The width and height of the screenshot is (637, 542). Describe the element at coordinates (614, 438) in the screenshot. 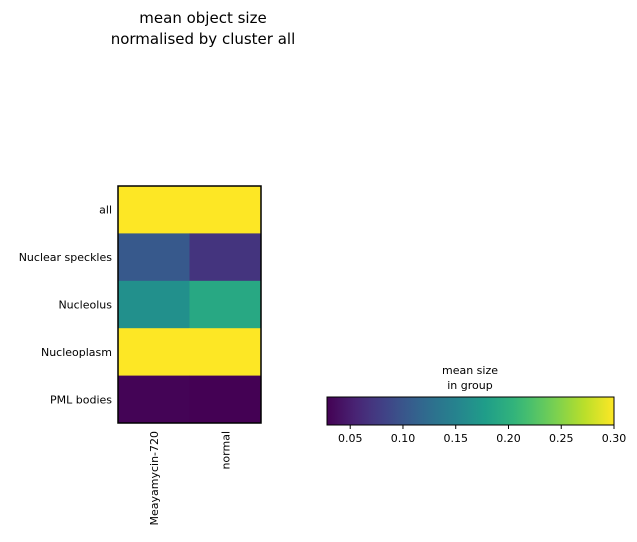

I see `colorbar-tick-label: 0.30` at that location.